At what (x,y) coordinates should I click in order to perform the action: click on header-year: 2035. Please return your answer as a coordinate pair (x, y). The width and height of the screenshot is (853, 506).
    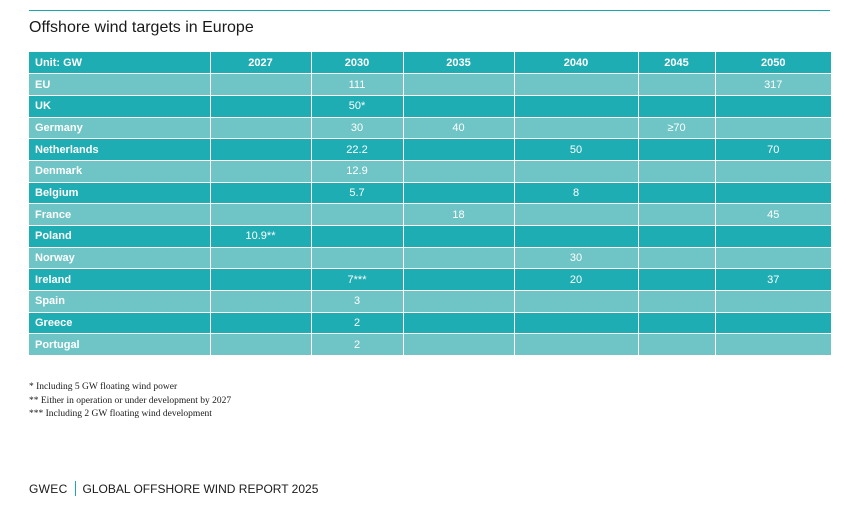
    Looking at the image, I should click on (459, 63).